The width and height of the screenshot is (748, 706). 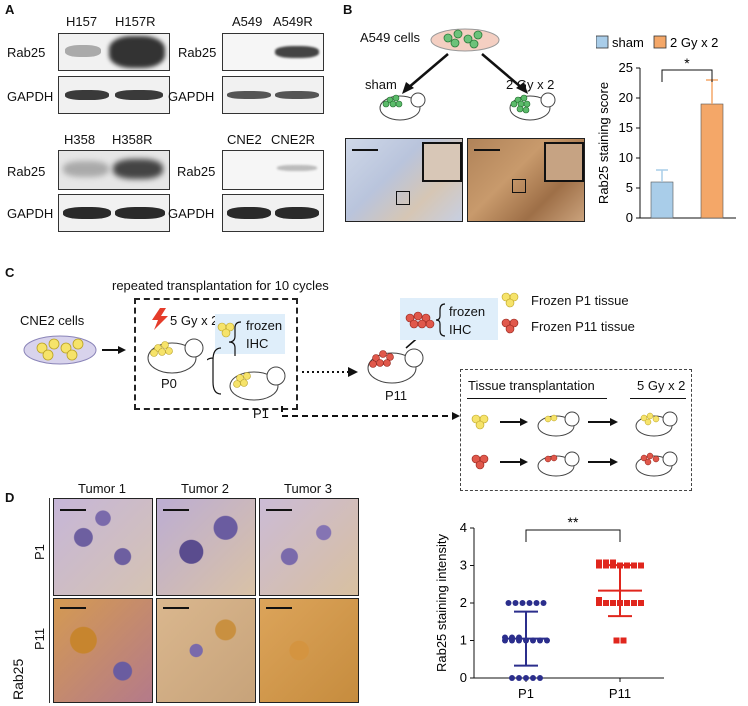 I want to click on significance-stars: **, so click(x=573, y=522).